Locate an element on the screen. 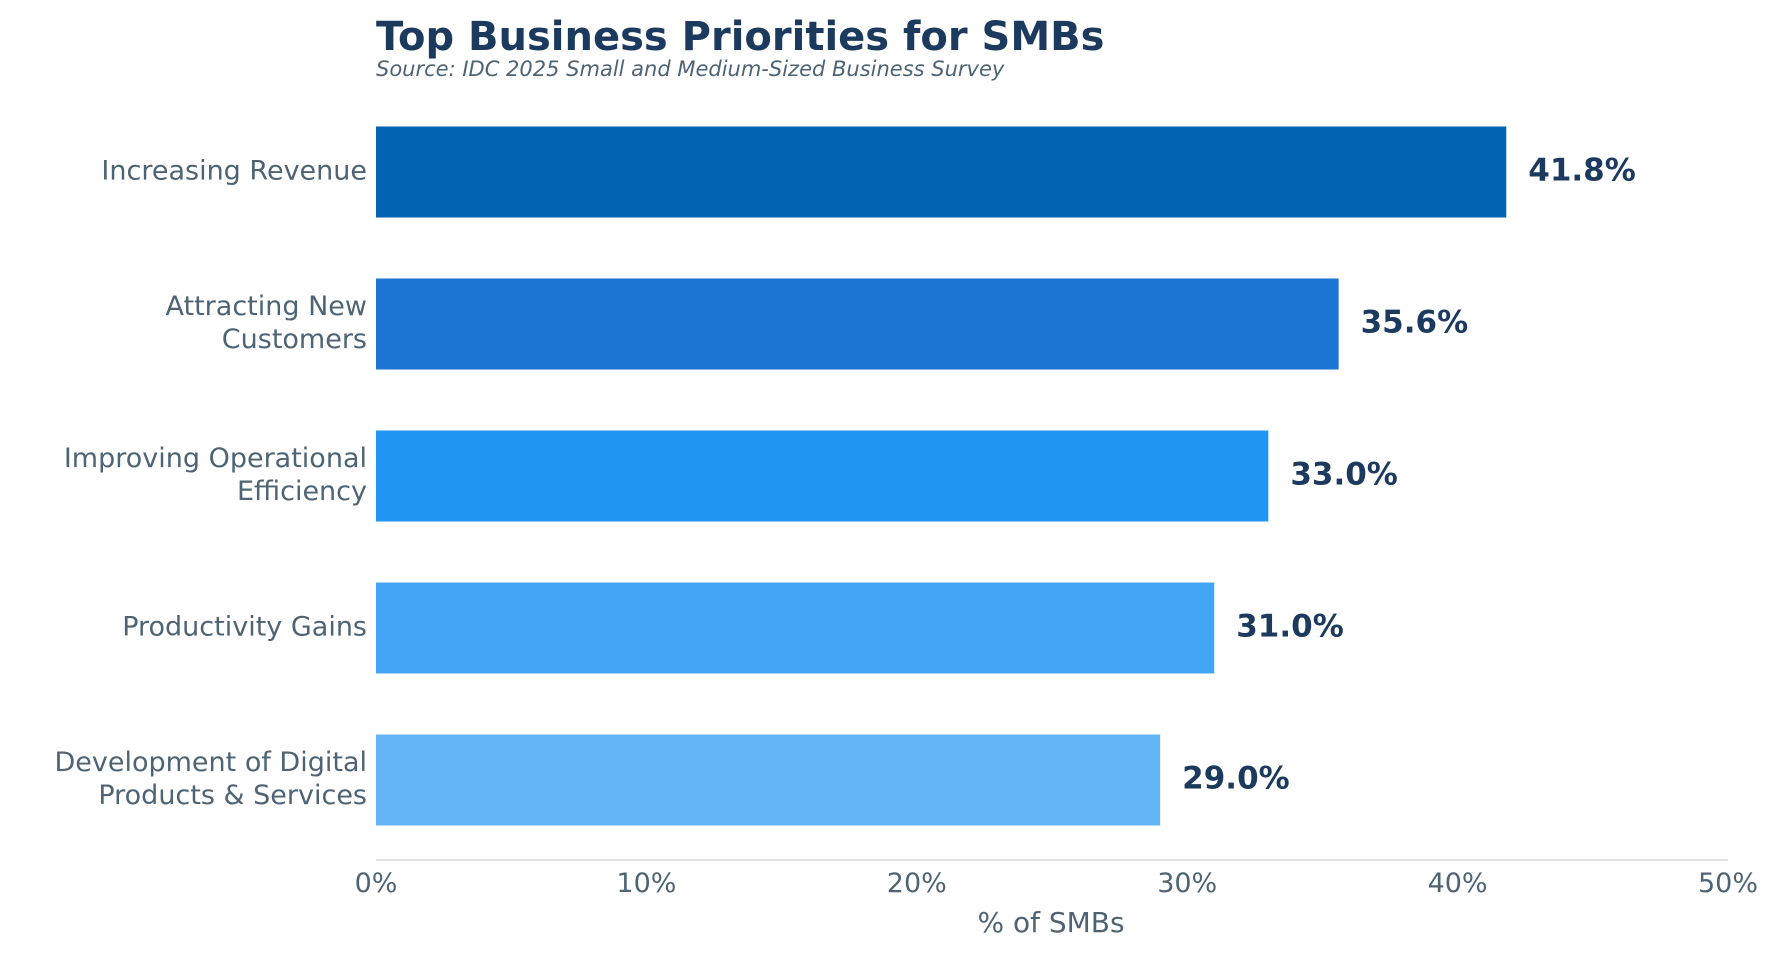  x-tick-label: 40% is located at coordinates (1458, 883).